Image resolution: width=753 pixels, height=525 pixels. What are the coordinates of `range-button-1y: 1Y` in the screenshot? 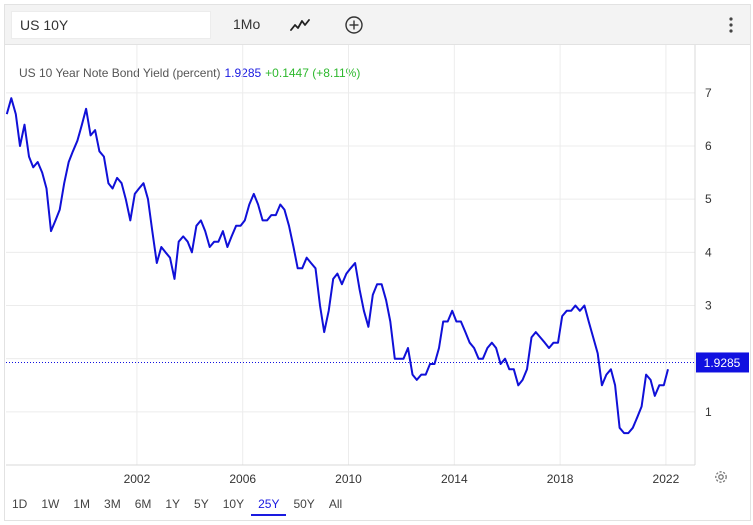 It's located at (173, 504).